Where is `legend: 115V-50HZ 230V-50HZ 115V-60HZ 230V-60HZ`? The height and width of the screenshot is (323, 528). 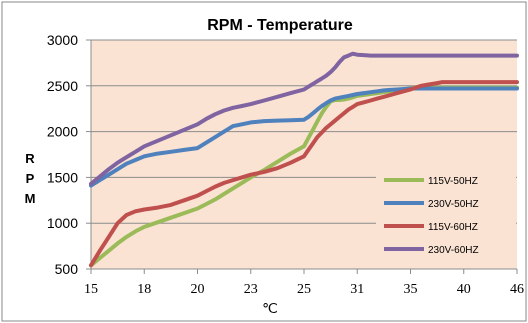
legend: 115V-50HZ 230V-50HZ 115V-60HZ 230V-60HZ is located at coordinates (446, 207).